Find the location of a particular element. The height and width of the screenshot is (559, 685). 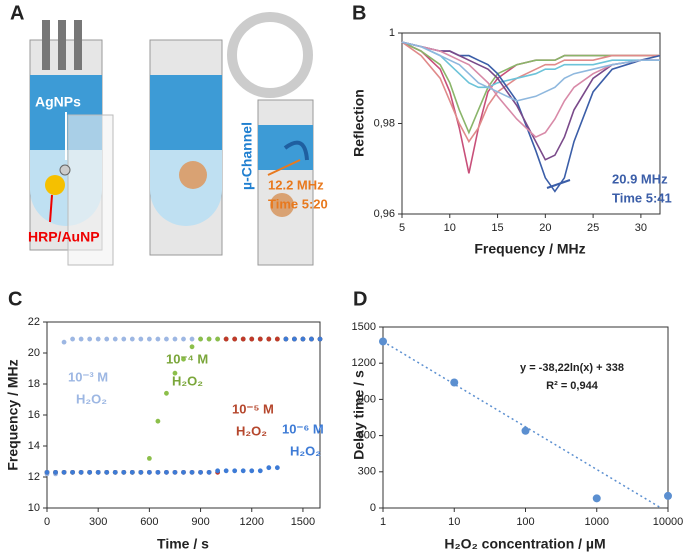

x-tick-label: 300 is located at coordinates (98, 522).